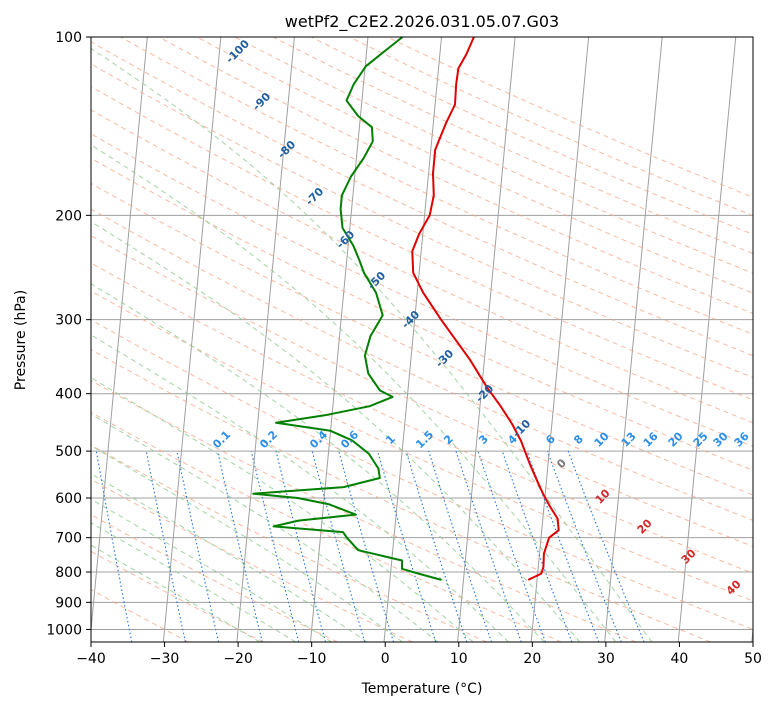 The height and width of the screenshot is (708, 775). Describe the element at coordinates (68, 321) in the screenshot. I see `y-tick-label: 300` at that location.